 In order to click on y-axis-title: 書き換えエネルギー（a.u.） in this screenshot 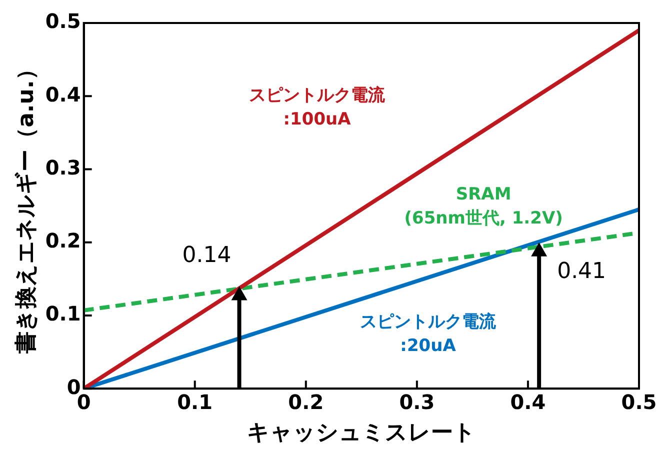, I will do `click(26, 206)`.